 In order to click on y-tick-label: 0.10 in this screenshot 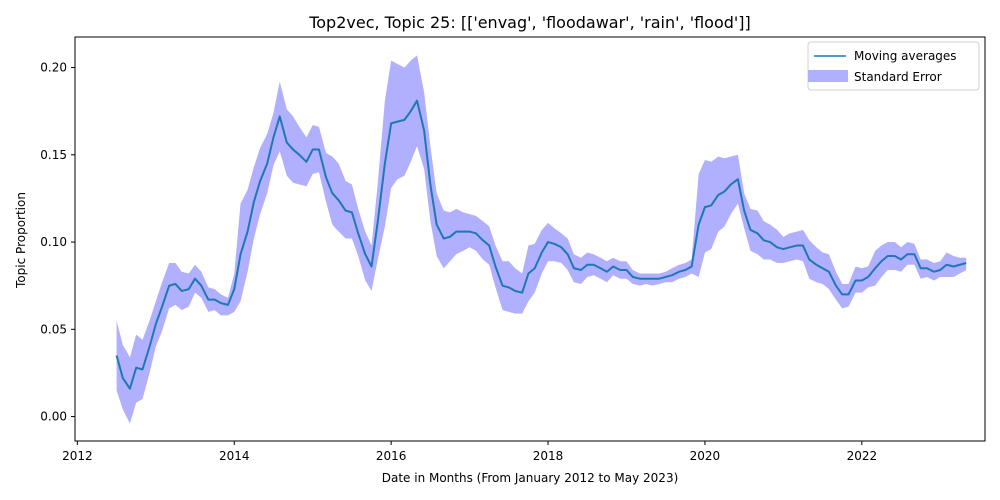, I will do `click(53, 242)`.